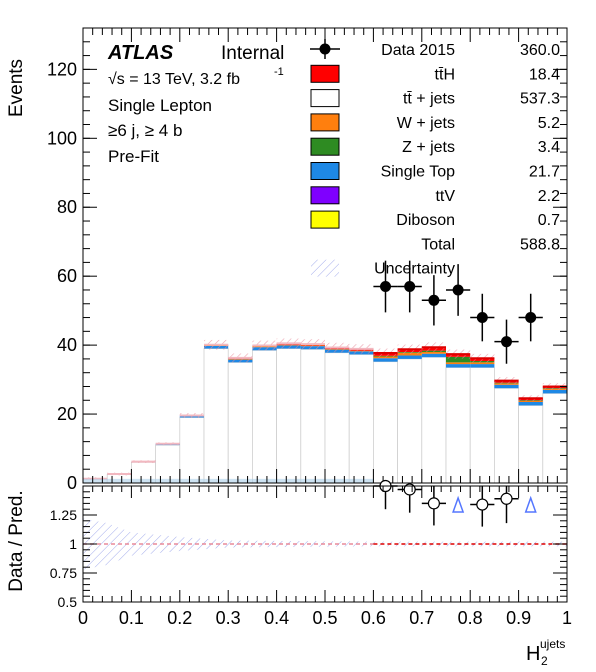 Image resolution: width=596 pixels, height=672 pixels. I want to click on x-tick-label: 0.7, so click(421, 618).